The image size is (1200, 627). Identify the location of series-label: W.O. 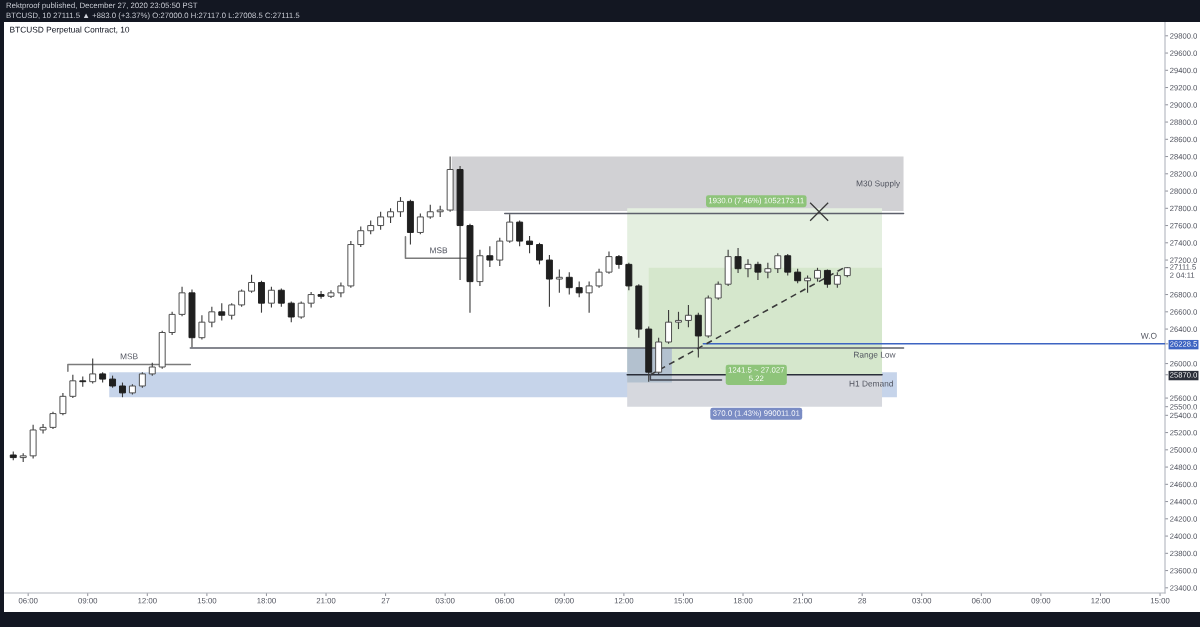
(1148, 335).